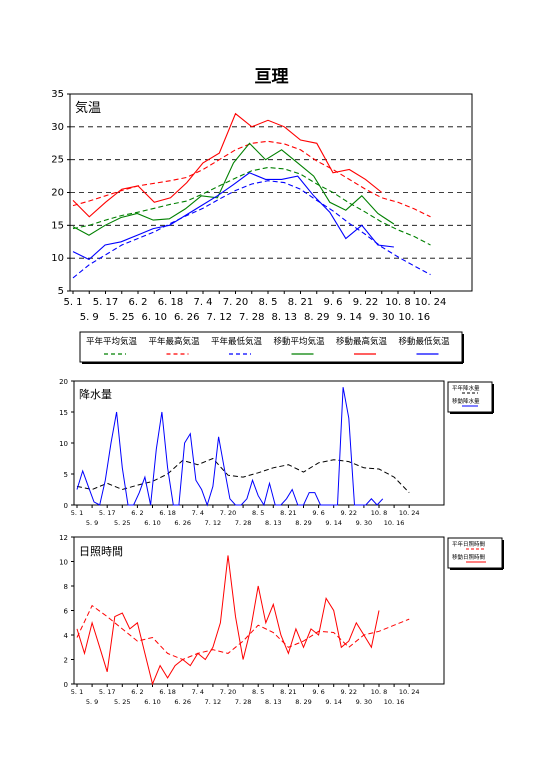  Describe the element at coordinates (88, 108) in the screenshot. I see `panel-label: 気温` at that location.